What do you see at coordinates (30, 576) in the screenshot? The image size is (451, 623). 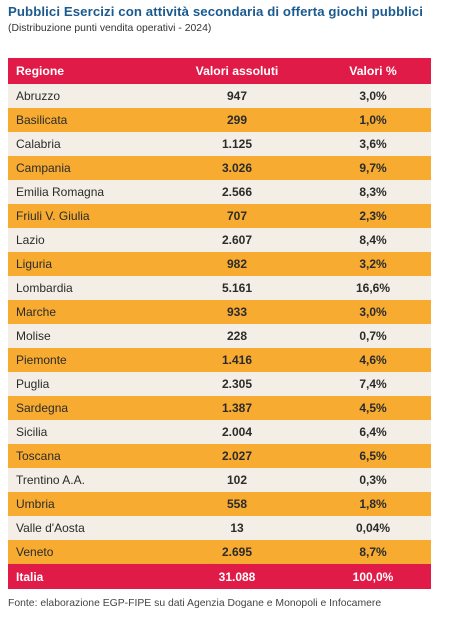 I see `total-region-cell: Italia` at bounding box center [30, 576].